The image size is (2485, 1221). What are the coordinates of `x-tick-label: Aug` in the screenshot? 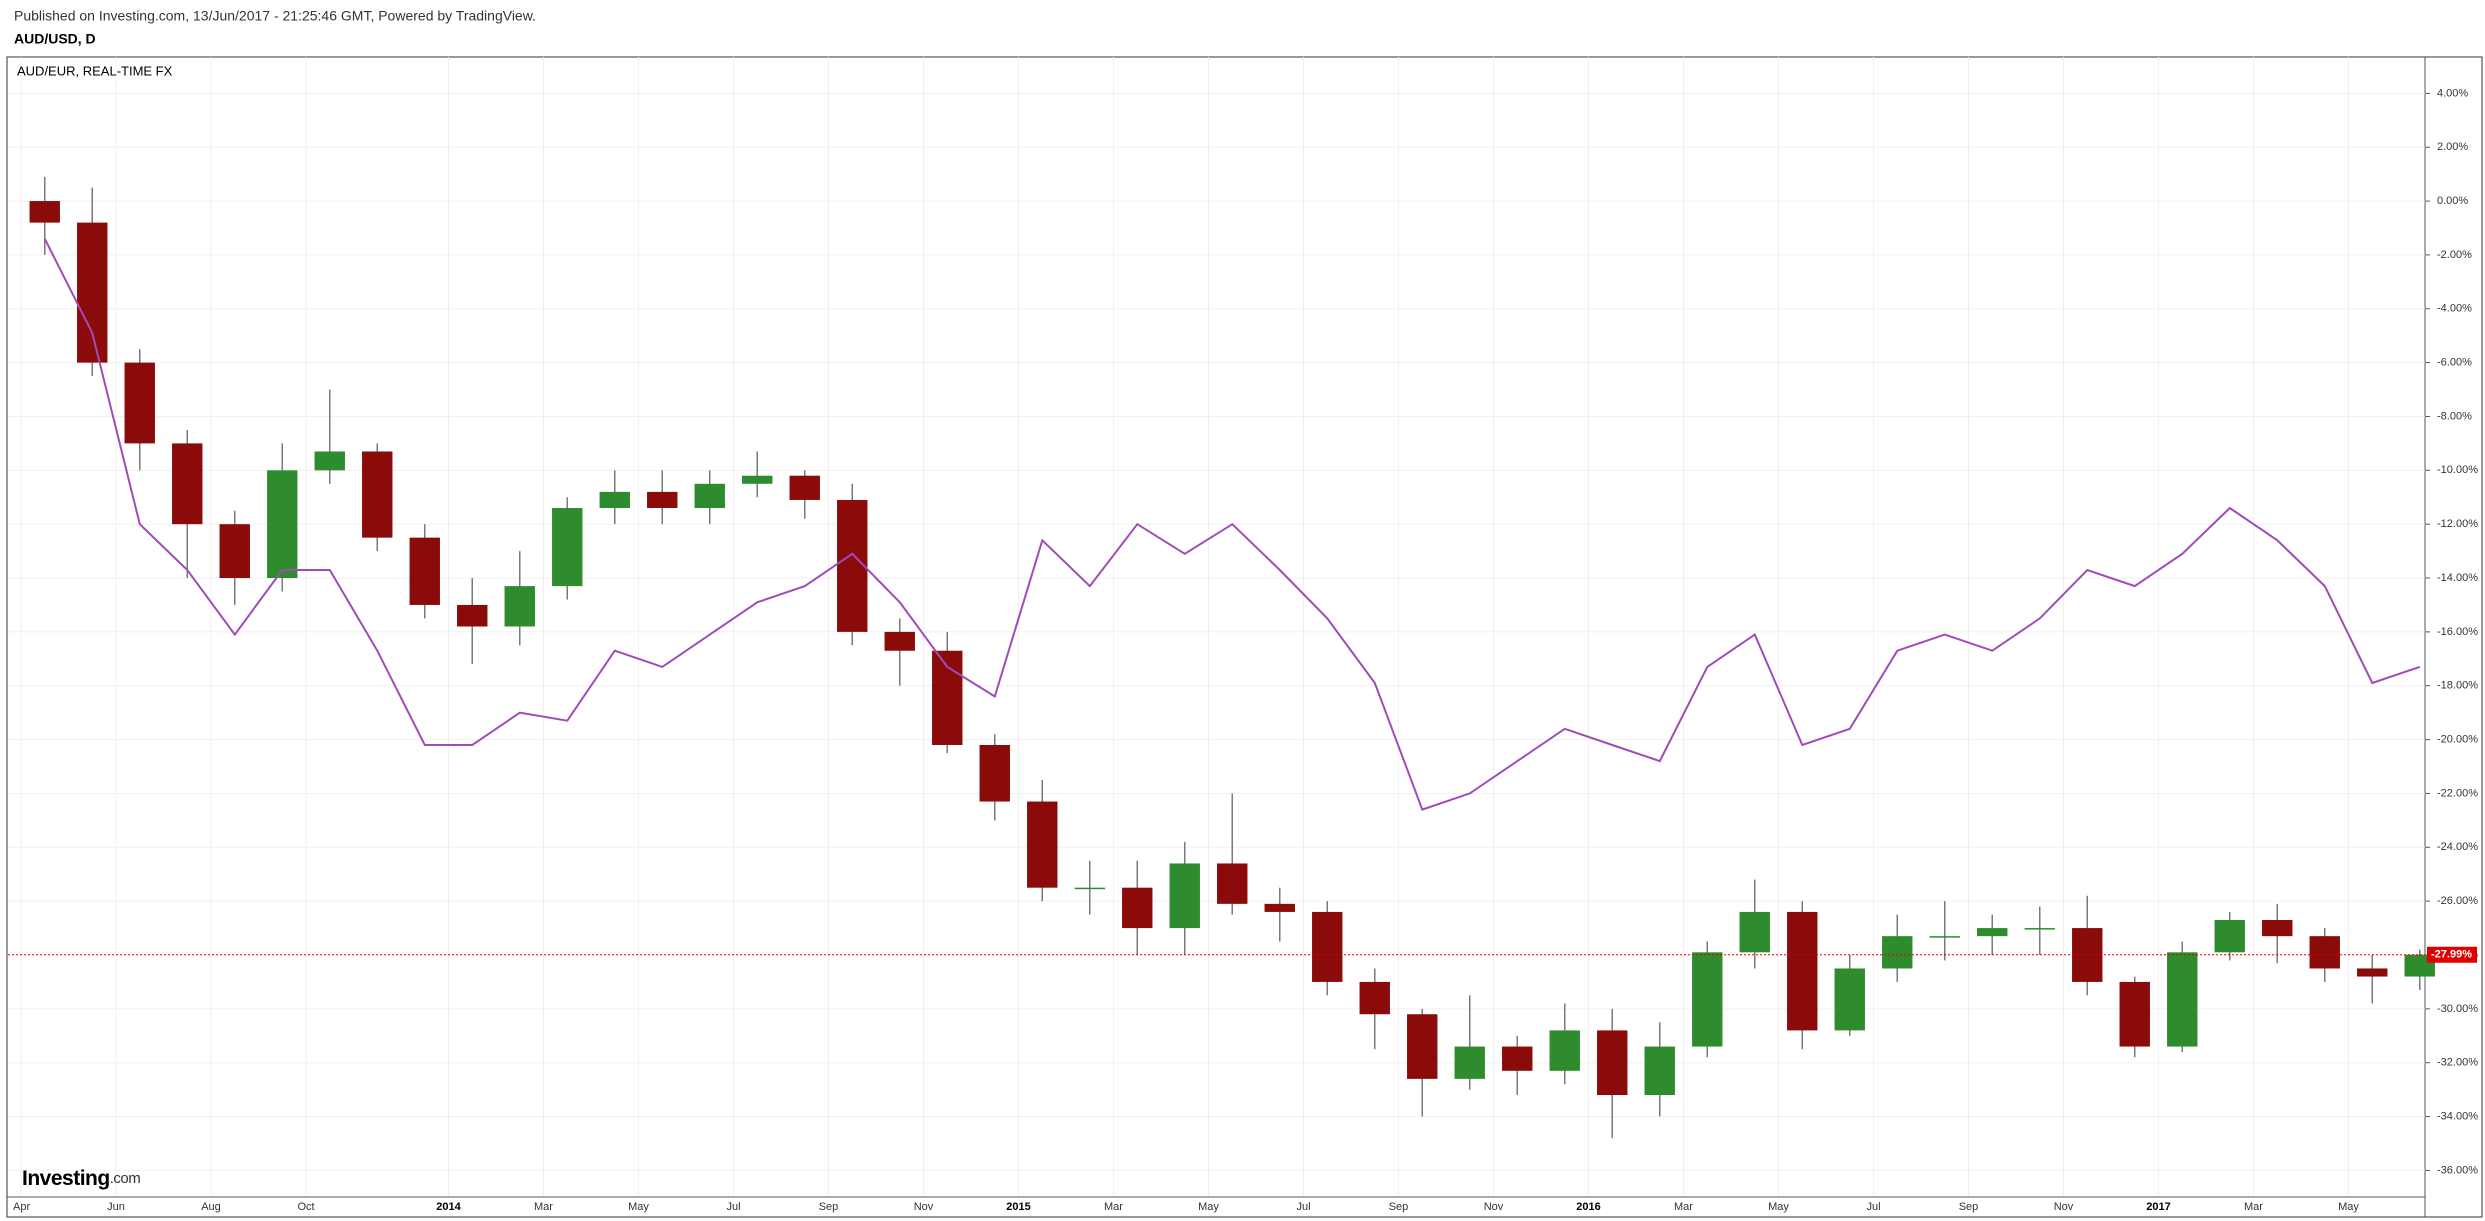 It's located at (211, 1207).